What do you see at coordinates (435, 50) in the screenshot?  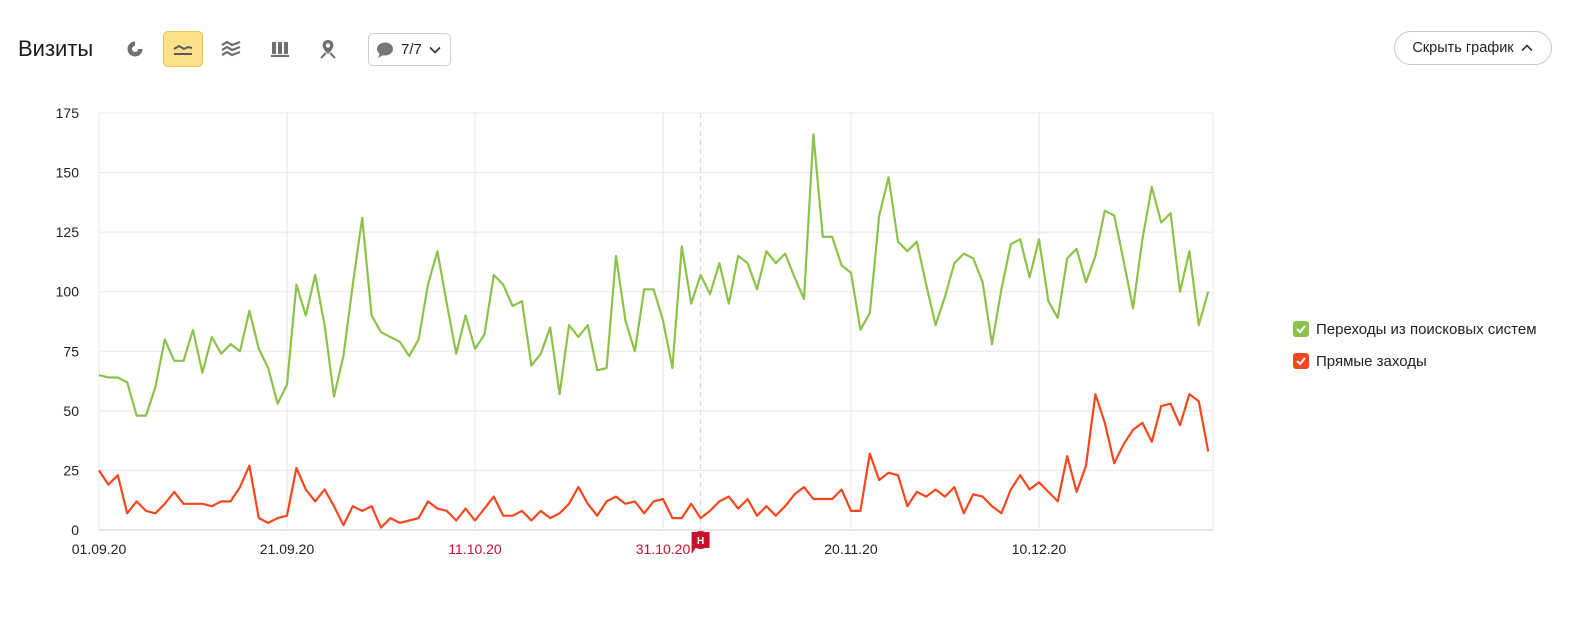 I see `chevron-down-icon` at bounding box center [435, 50].